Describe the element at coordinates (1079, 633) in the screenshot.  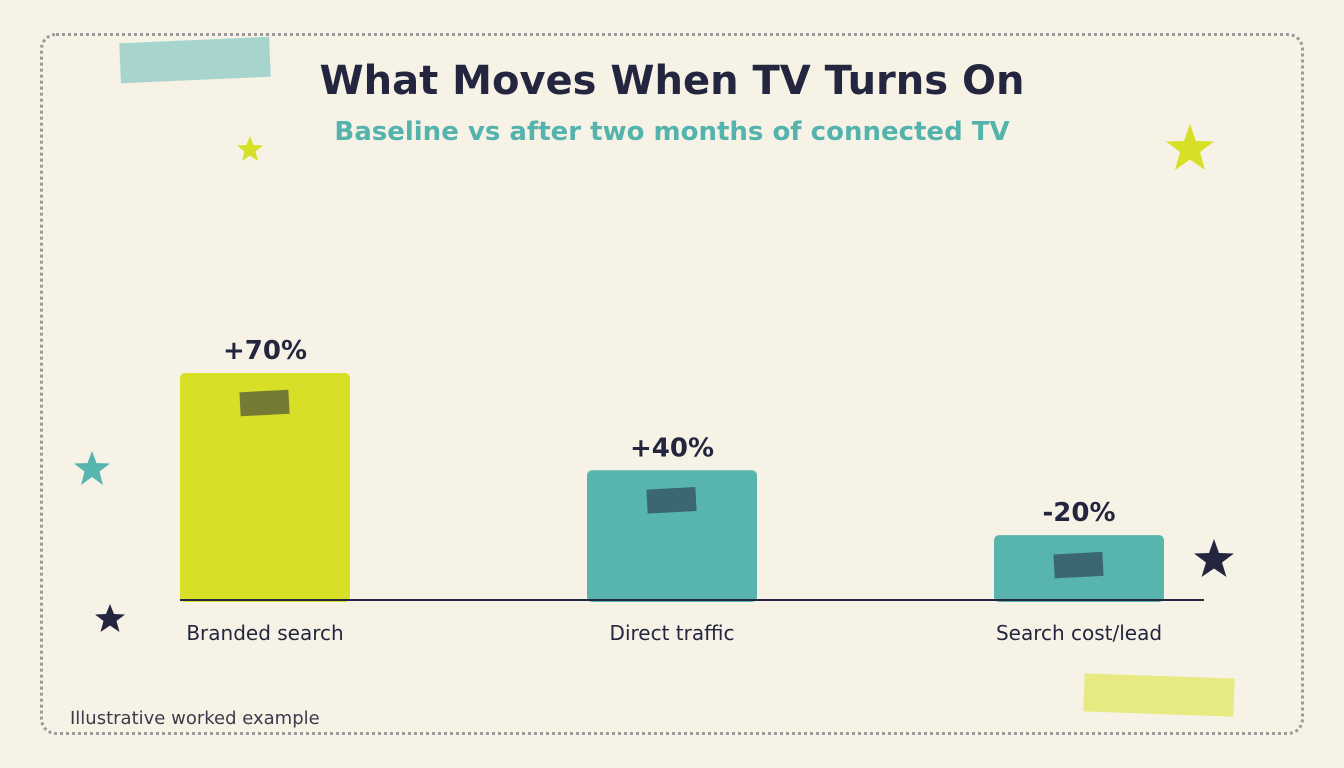
I see `category-label-3: Search cost/lead` at that location.